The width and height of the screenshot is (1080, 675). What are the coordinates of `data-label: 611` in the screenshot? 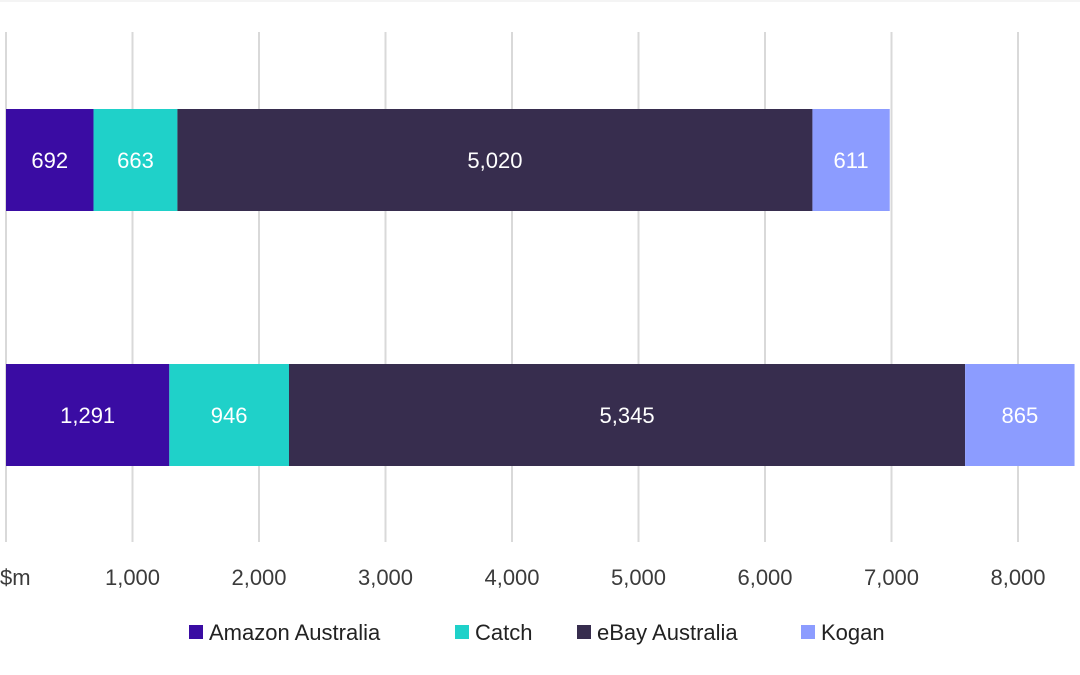 It's located at (851, 160).